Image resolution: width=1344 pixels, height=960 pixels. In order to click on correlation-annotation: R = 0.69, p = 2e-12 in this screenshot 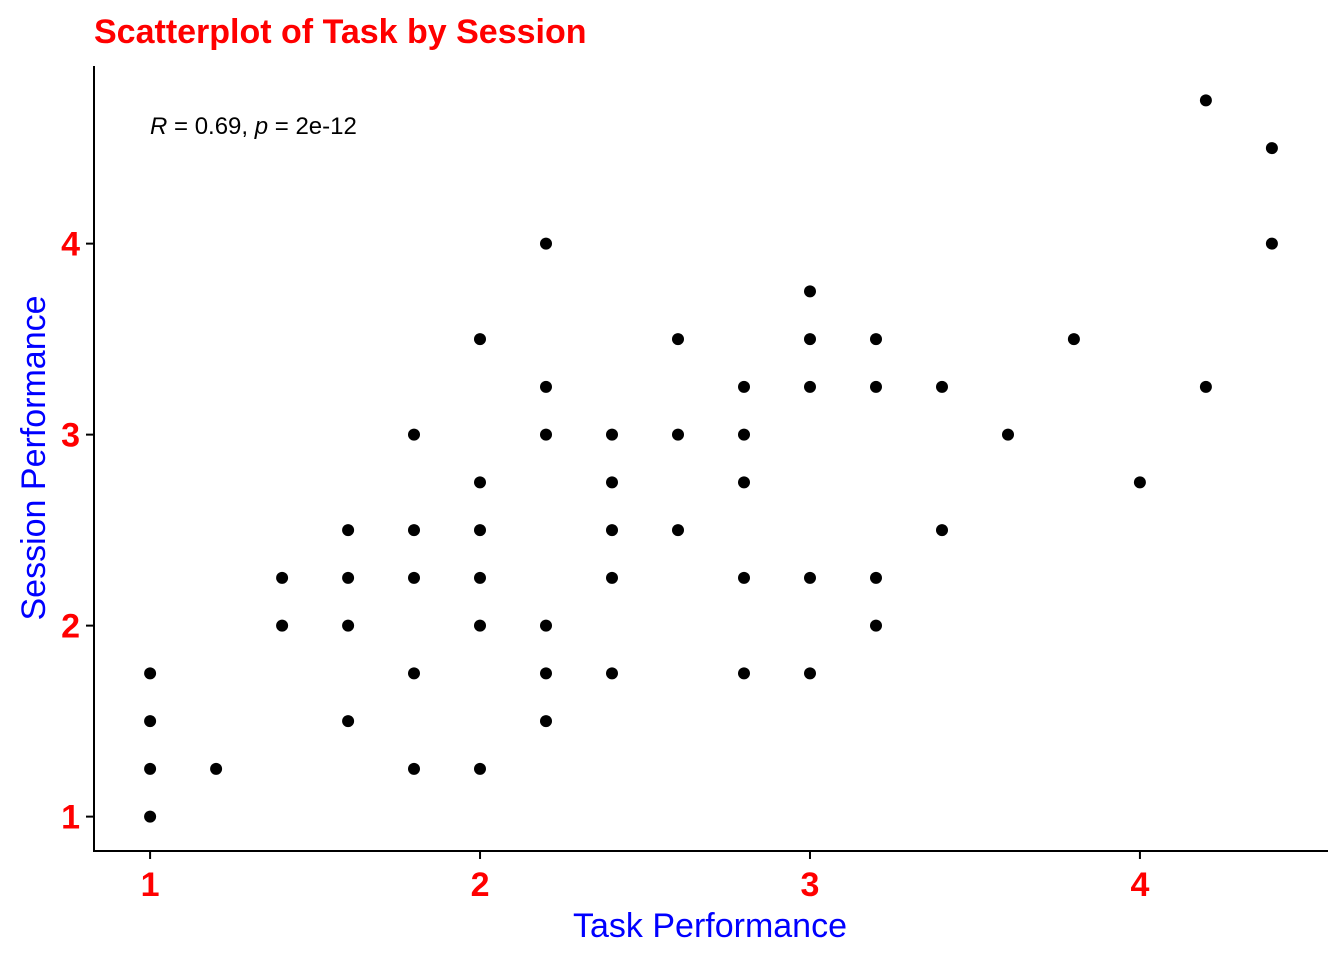, I will do `click(253, 126)`.